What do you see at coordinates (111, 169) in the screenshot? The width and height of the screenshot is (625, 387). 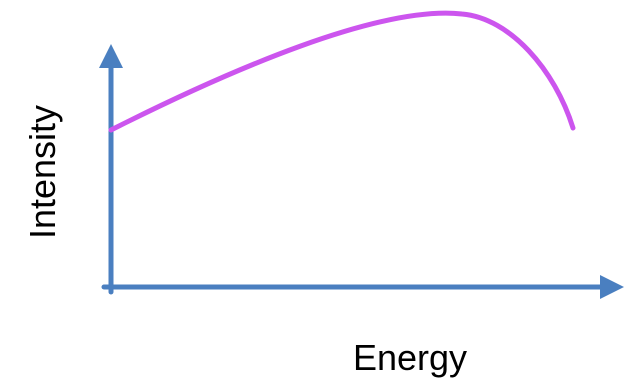 I see `y-axis` at bounding box center [111, 169].